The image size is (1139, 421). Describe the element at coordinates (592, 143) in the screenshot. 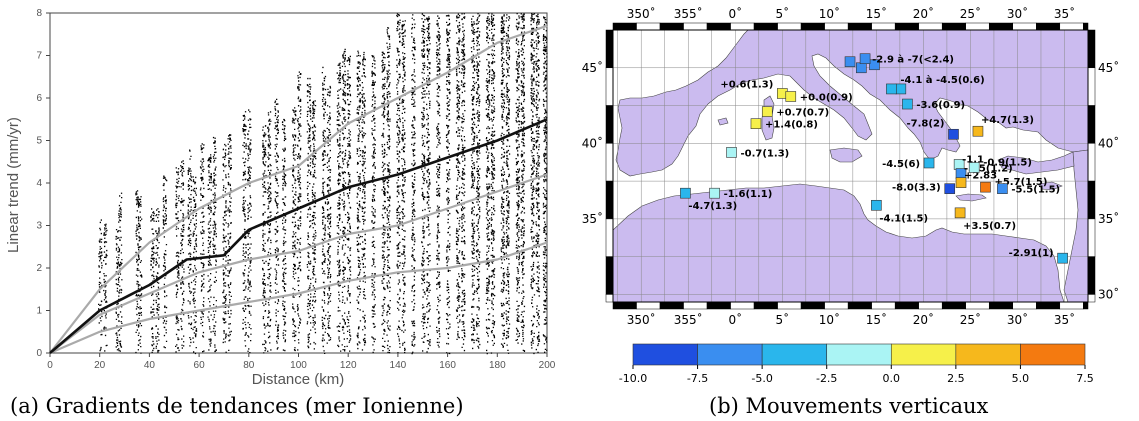

I see `lat-labels-left: 45˚ 40˚ 35˚` at that location.